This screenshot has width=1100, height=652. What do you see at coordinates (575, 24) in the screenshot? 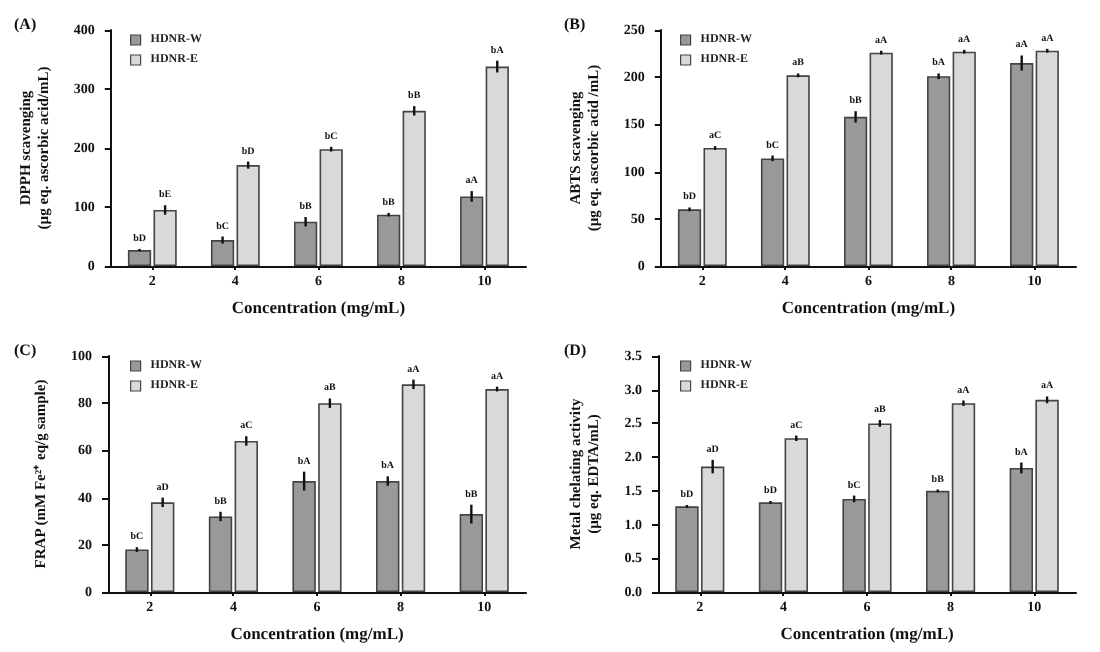
I see `chart-title: (B)` at bounding box center [575, 24].